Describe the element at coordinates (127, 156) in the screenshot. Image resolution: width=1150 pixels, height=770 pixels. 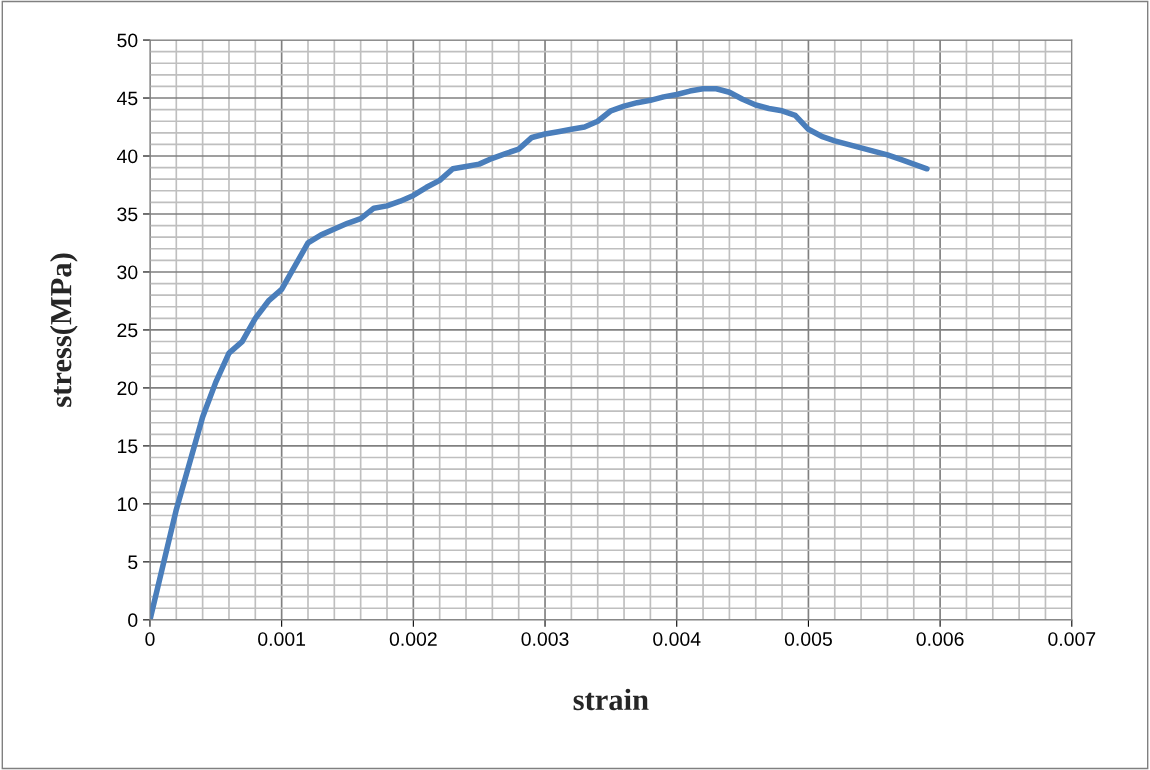
I see `y-tick-label: 40` at that location.